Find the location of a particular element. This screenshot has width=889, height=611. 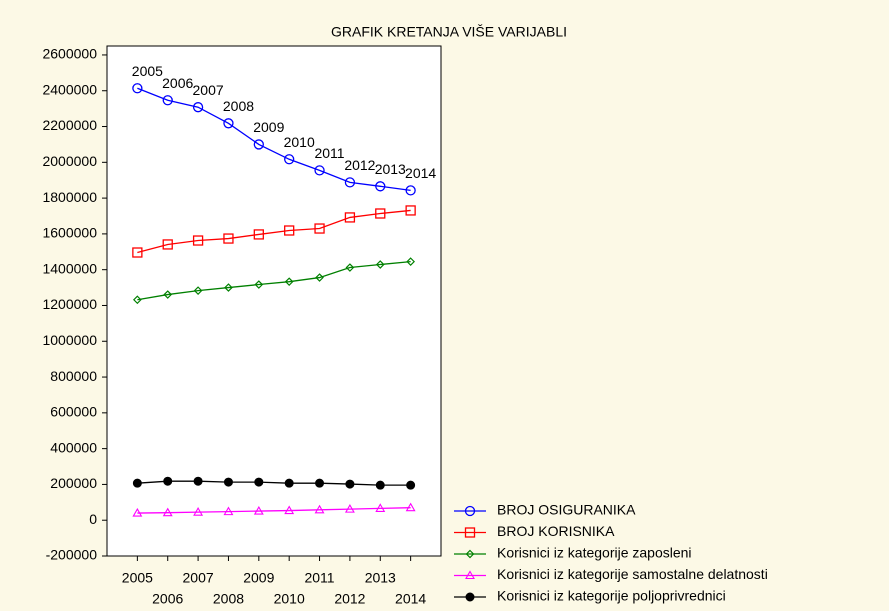

y-tick-label: 400000 is located at coordinates (73, 447).